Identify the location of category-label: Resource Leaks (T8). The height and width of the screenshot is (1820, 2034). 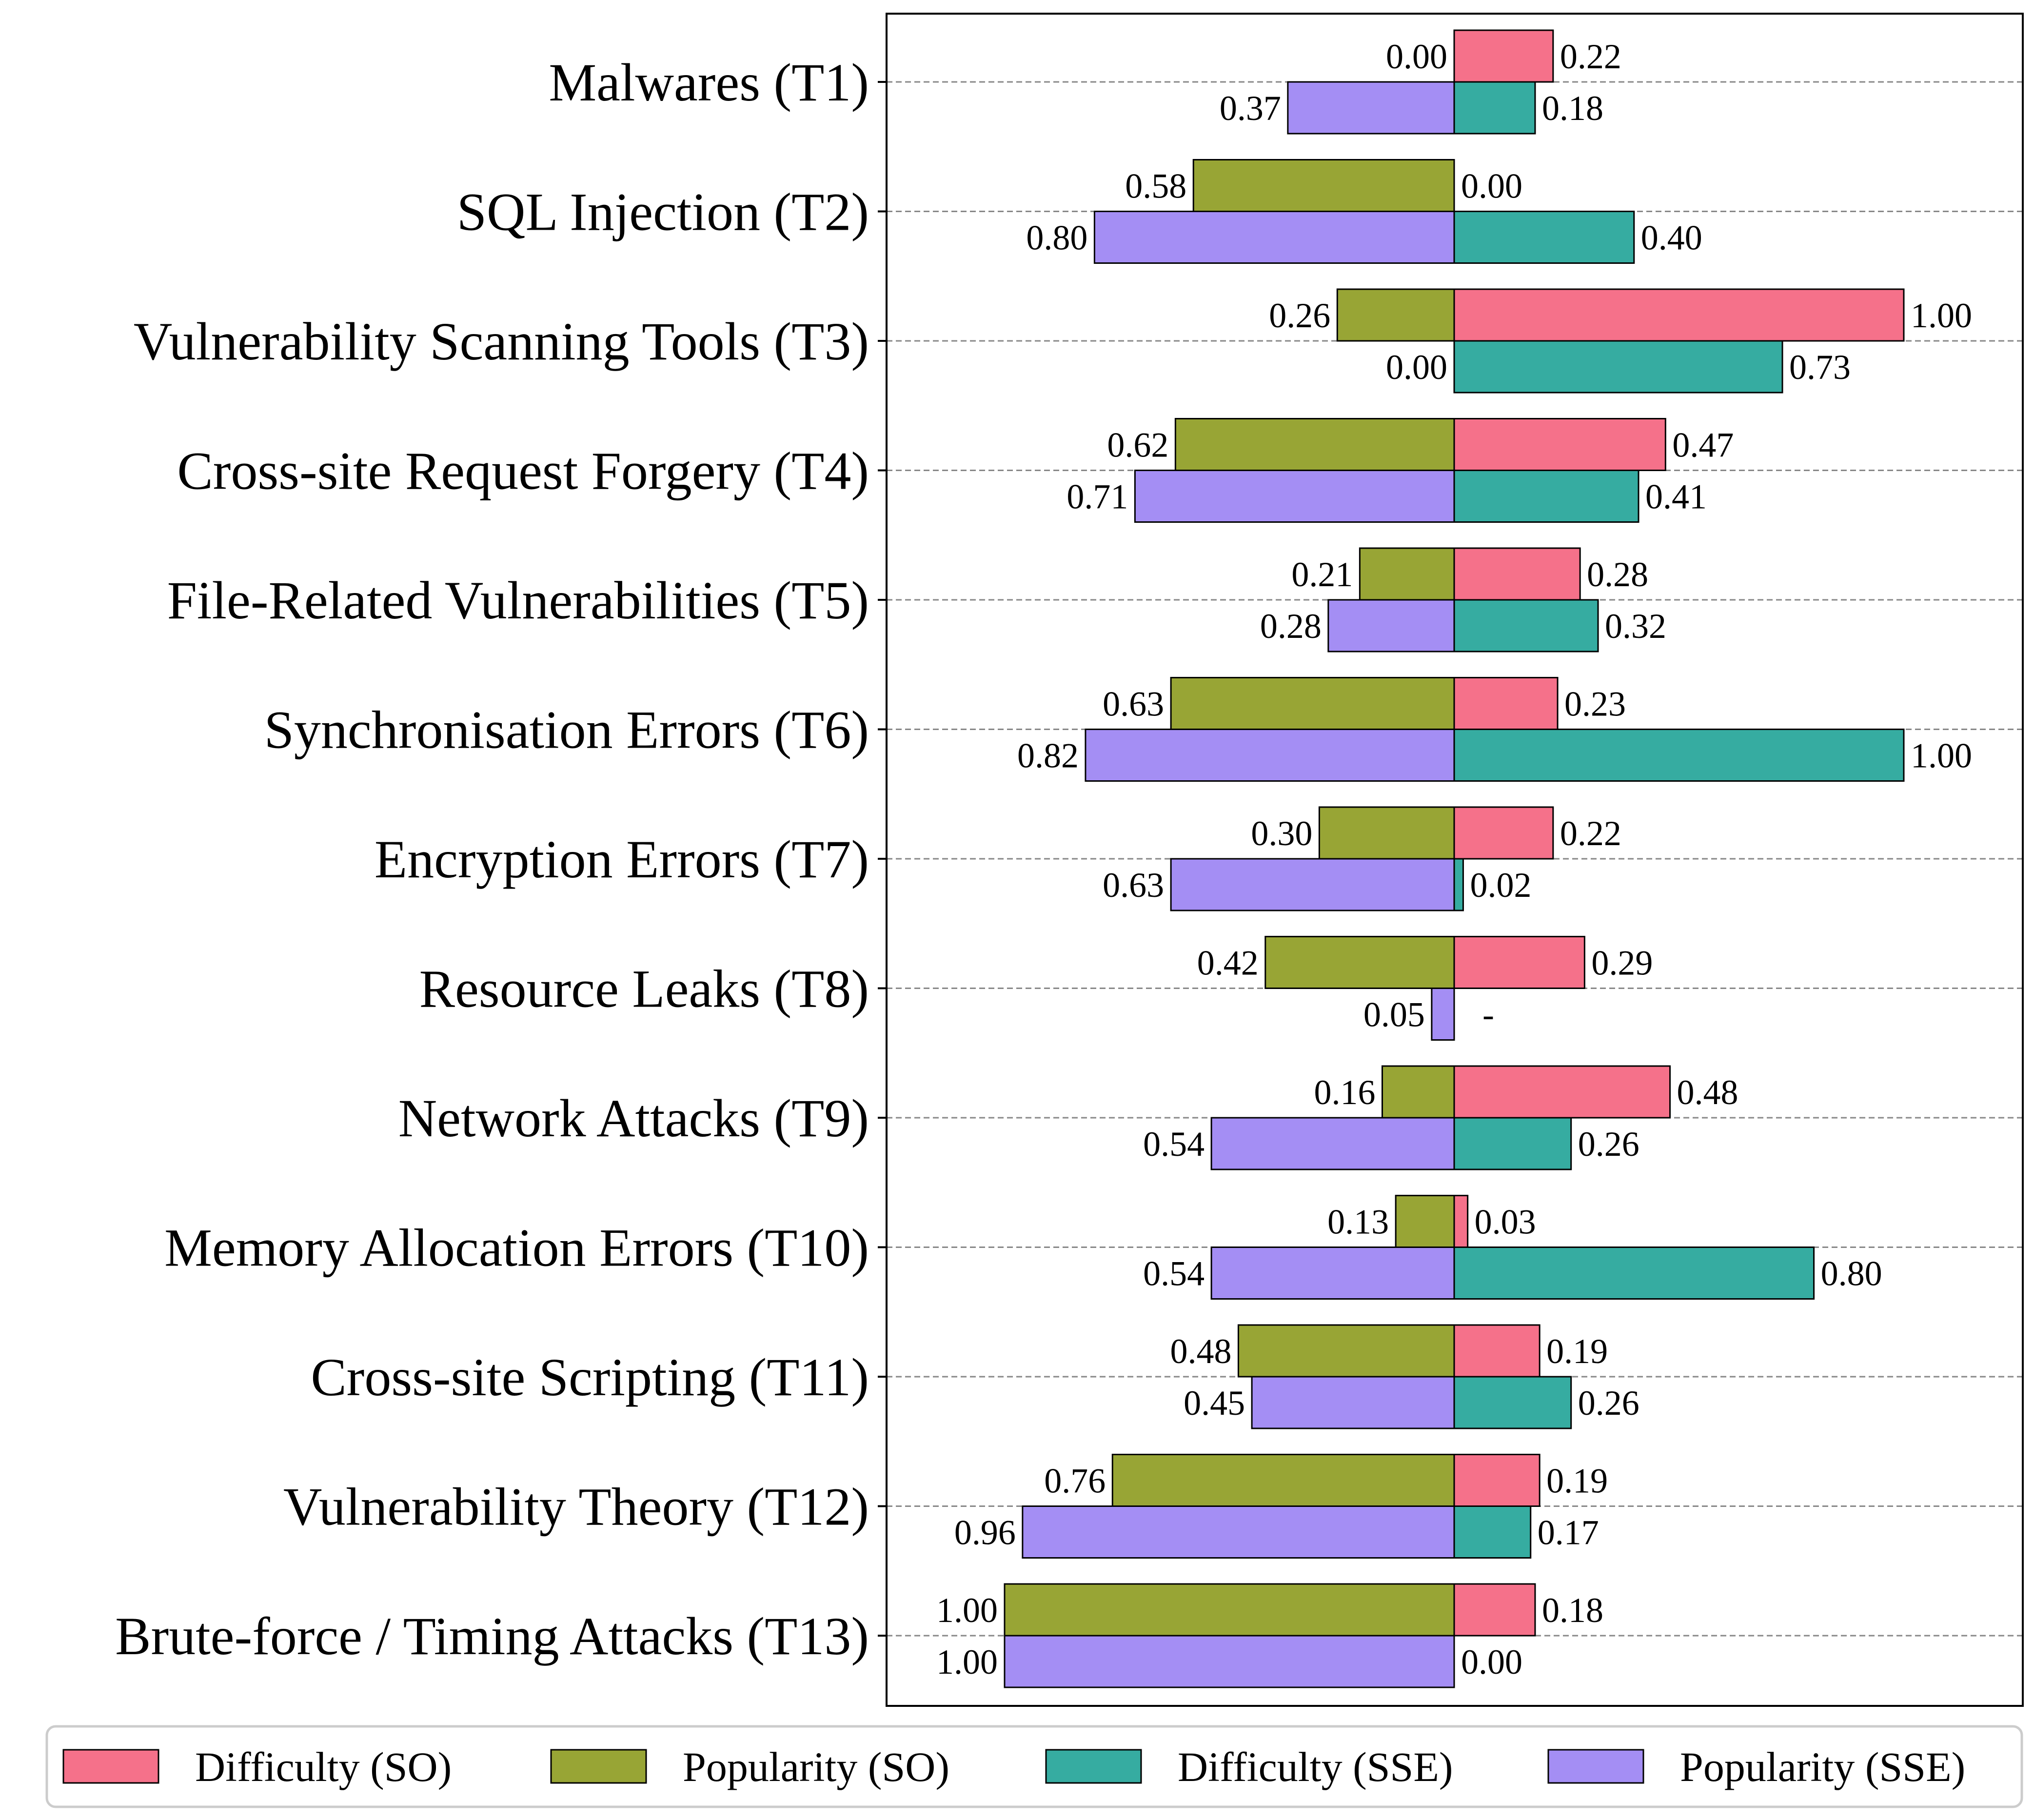
(644, 989).